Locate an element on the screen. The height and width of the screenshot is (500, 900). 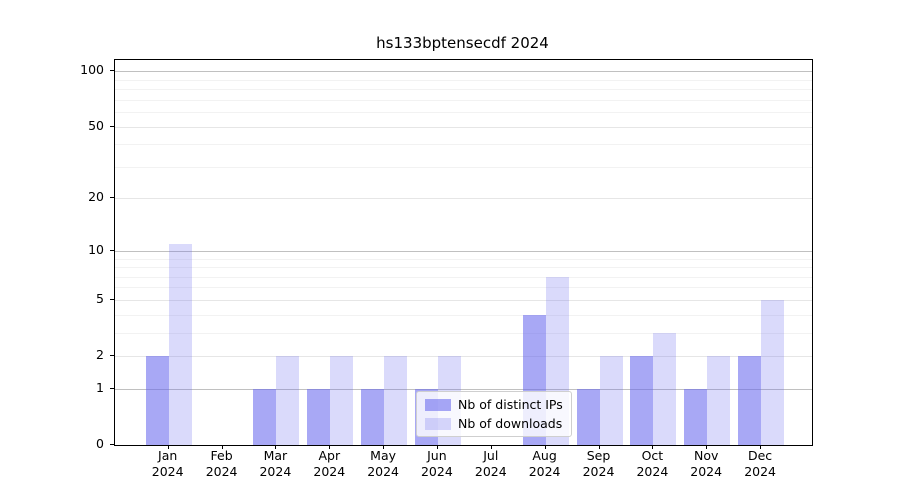
x-tick-month: Sep is located at coordinates (598, 455).